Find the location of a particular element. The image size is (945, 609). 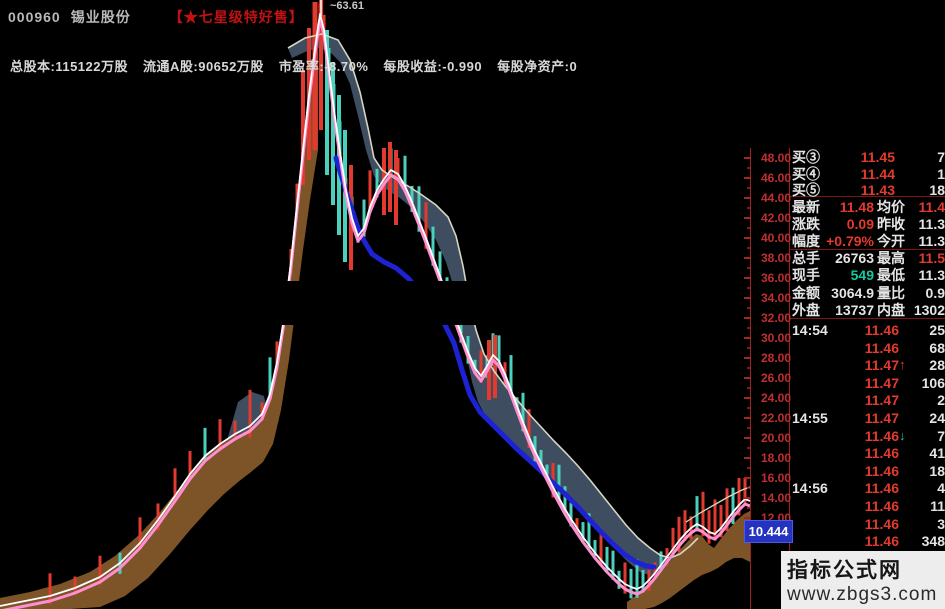

stock-name: 锡业股份 is located at coordinates (100, 17).